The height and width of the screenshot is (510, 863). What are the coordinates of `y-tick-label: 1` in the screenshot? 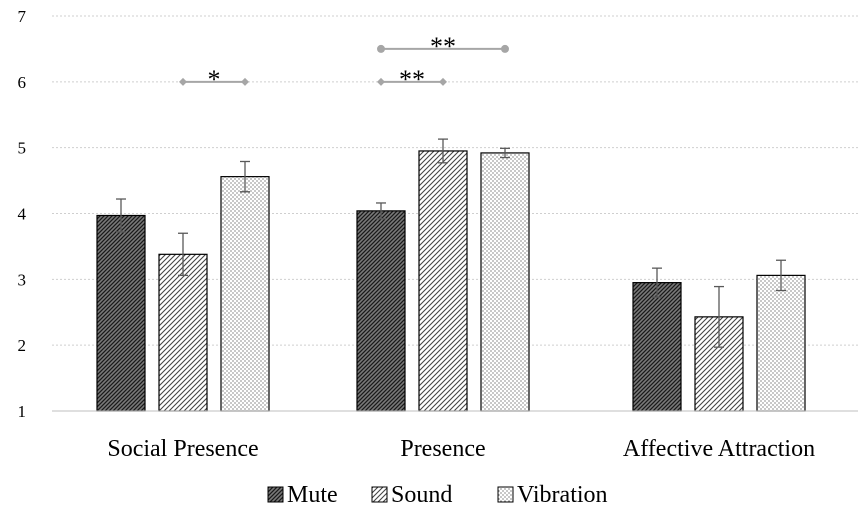 It's located at (22, 411).